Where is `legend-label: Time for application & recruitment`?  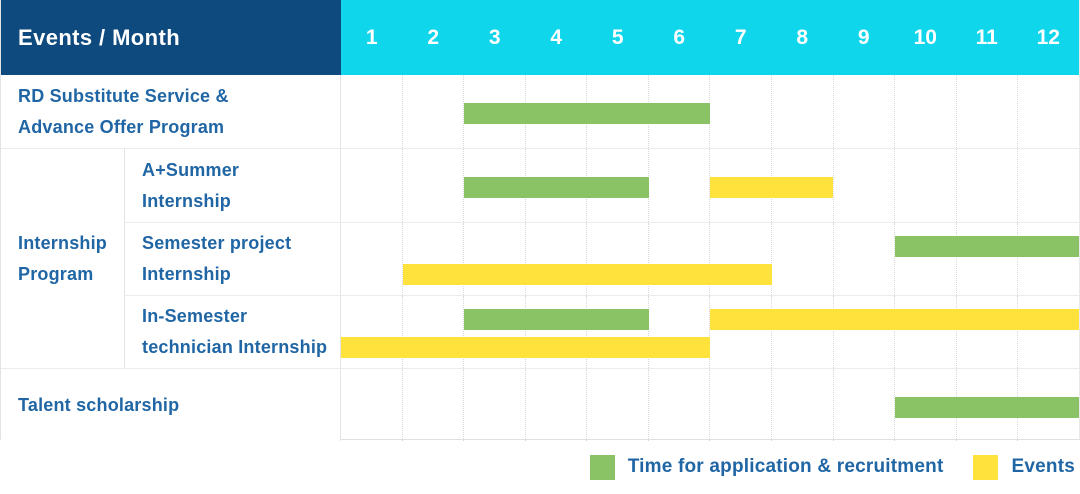
legend-label: Time for application & recruitment is located at coordinates (785, 466).